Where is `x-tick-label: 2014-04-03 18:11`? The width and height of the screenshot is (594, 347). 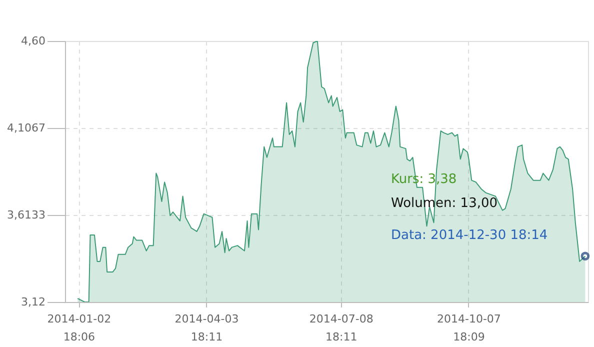
x-tick-label: 2014-04-03 18:11 is located at coordinates (206, 328).